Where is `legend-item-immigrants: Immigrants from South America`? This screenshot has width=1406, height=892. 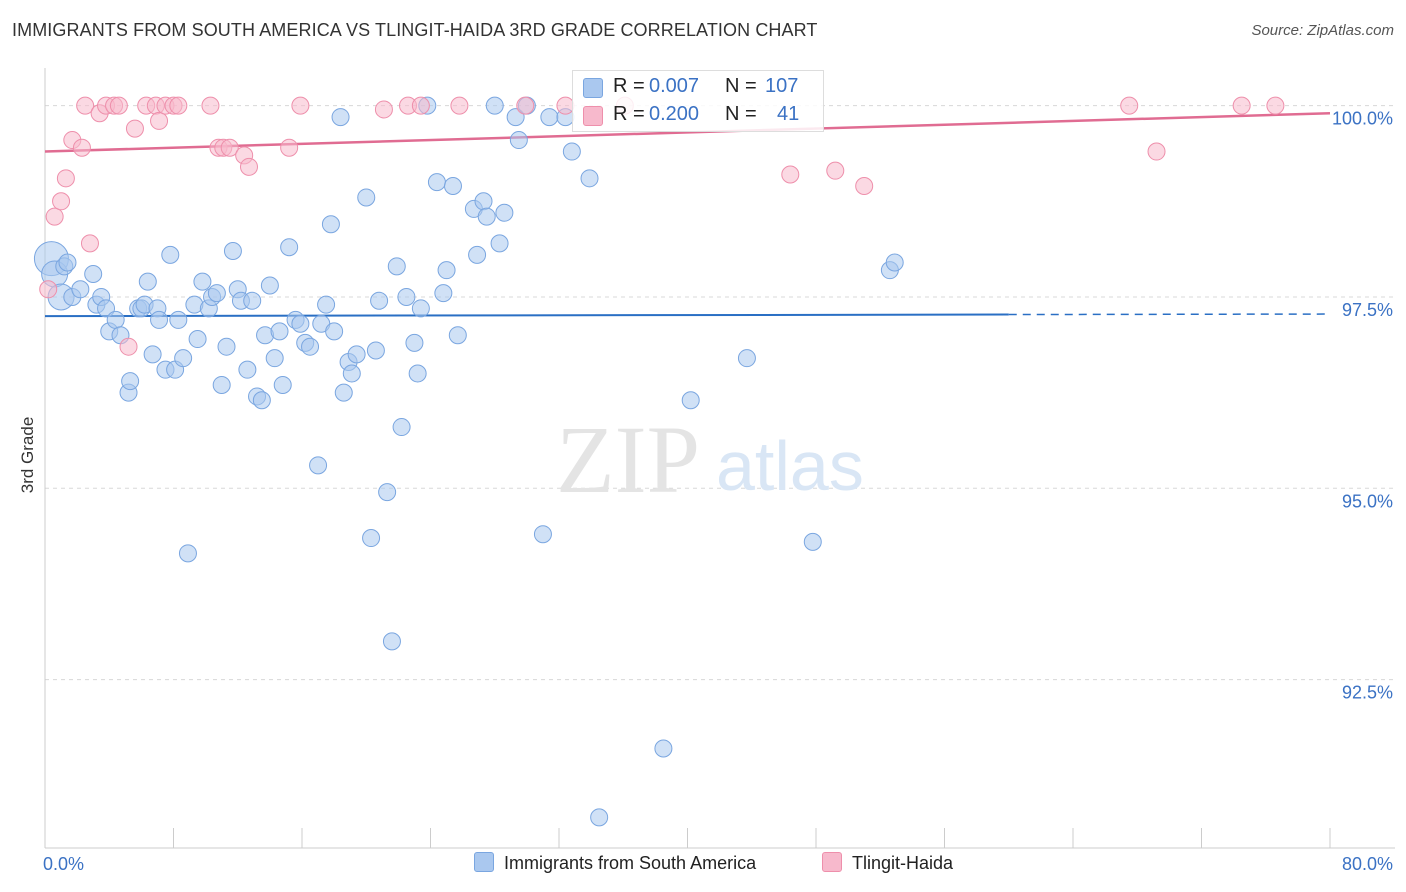 legend-item-immigrants: Immigrants from South America is located at coordinates (615, 863).